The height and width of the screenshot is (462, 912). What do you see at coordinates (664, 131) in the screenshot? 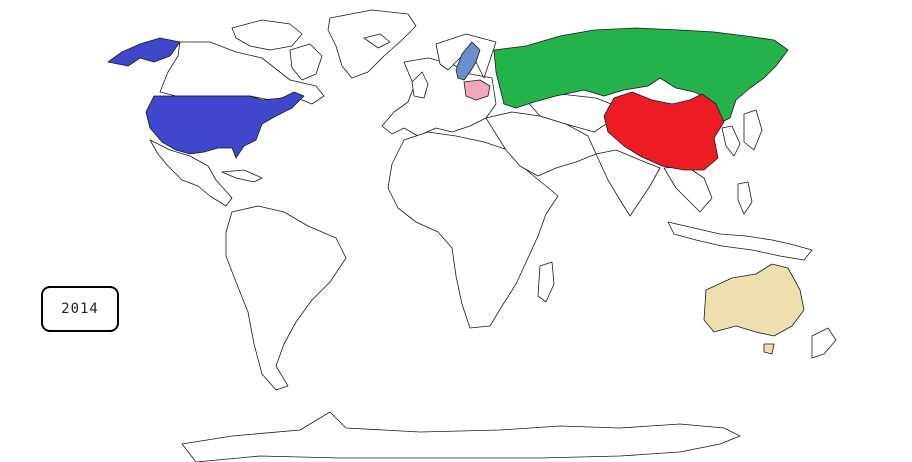
I see `china` at bounding box center [664, 131].